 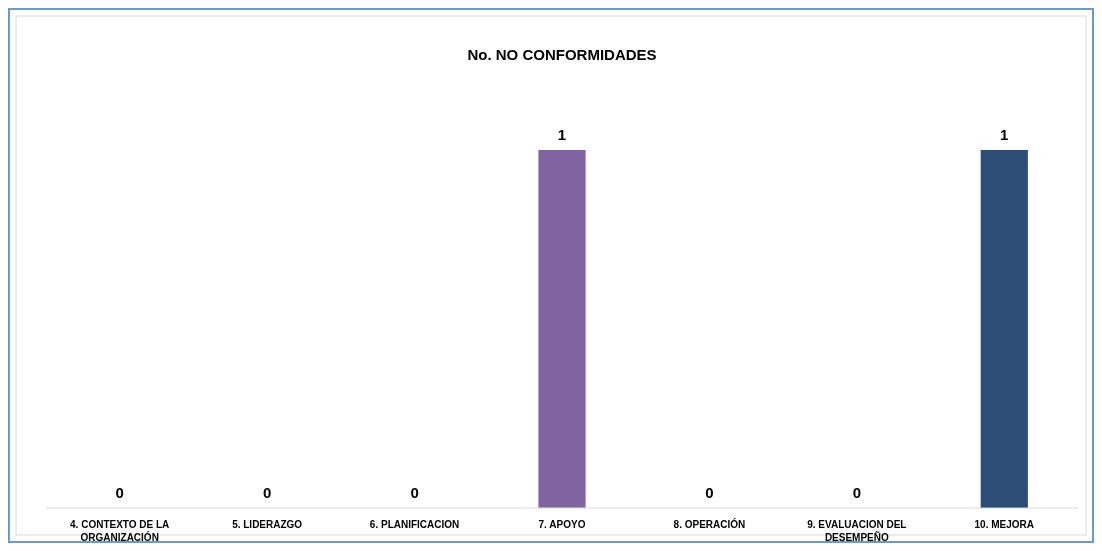 What do you see at coordinates (857, 531) in the screenshot?
I see `x-tick-label: 9. EVALUACION DEL DESEMPEÑO` at bounding box center [857, 531].